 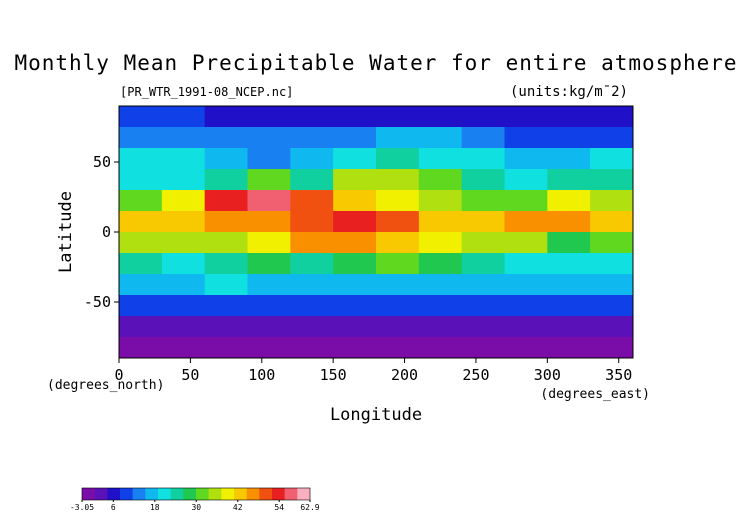 What do you see at coordinates (238, 507) in the screenshot?
I see `colorbar-tick-label: 42` at bounding box center [238, 507].